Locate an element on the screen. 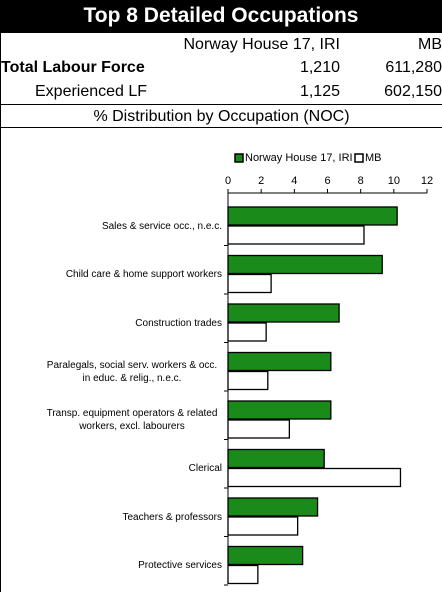  table-row: Experienced LF 1,125 602,150 is located at coordinates (221, 92).